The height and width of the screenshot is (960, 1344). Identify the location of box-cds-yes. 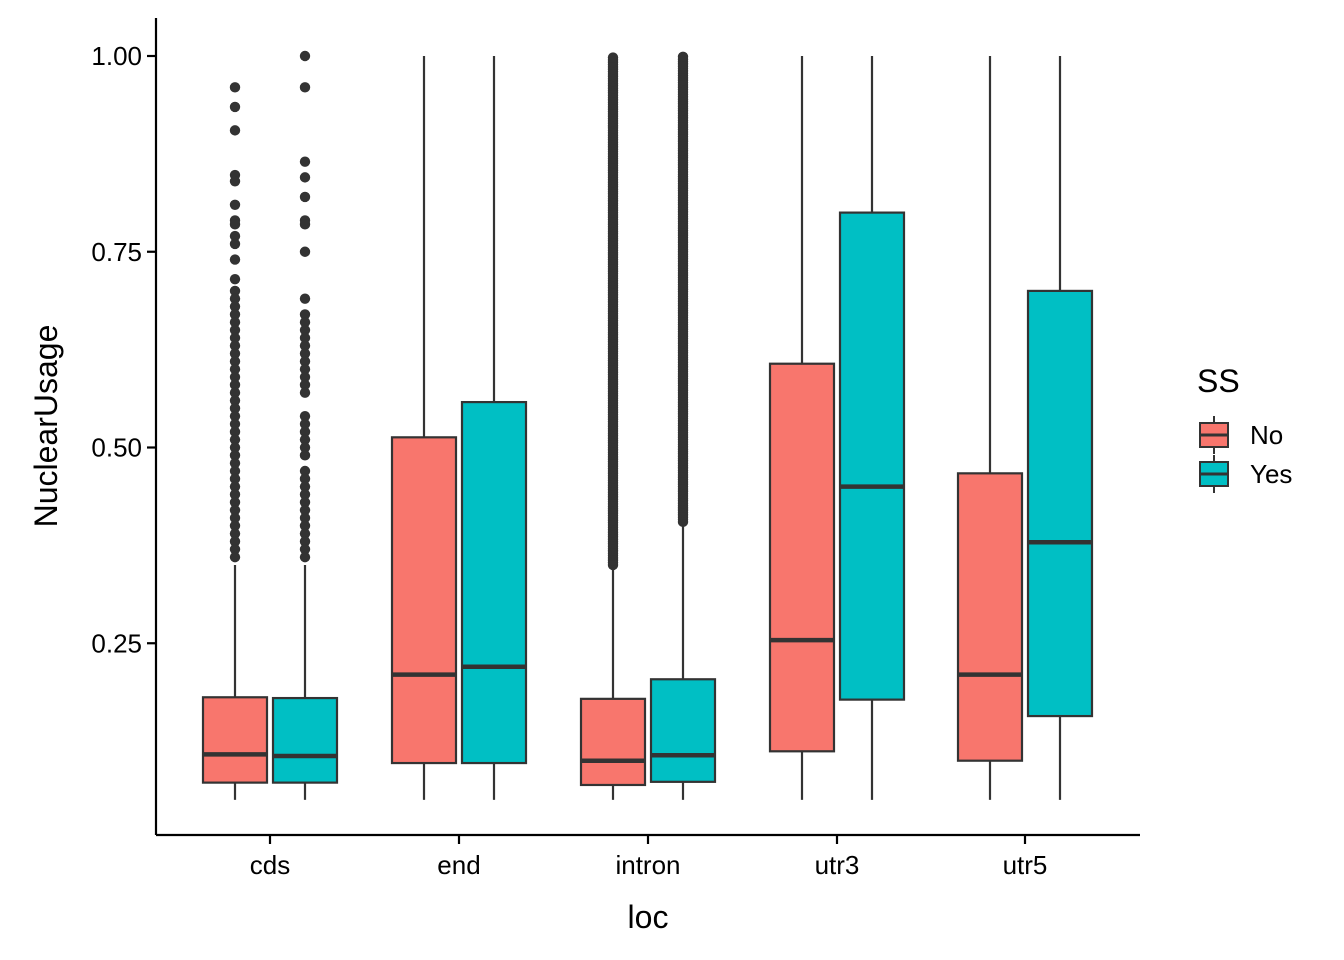
(305, 425).